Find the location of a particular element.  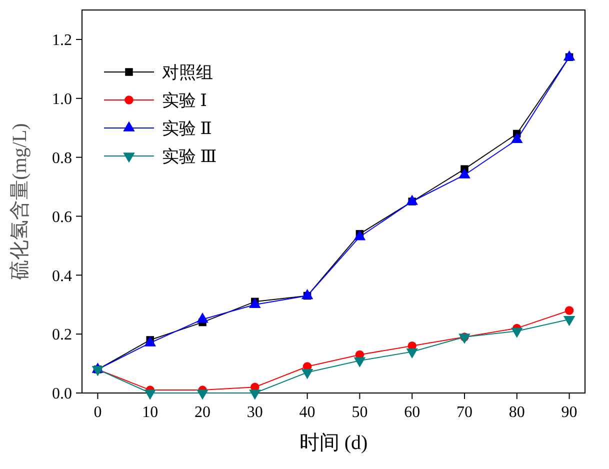

x-tick-label: 90 is located at coordinates (569, 412).